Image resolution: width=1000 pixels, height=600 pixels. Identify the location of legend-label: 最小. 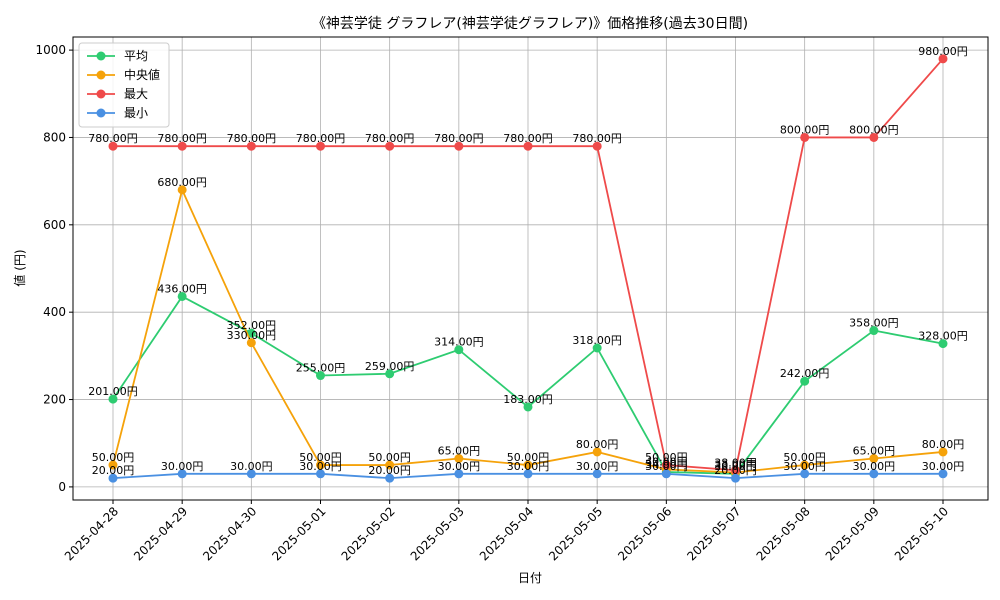
(136, 113).